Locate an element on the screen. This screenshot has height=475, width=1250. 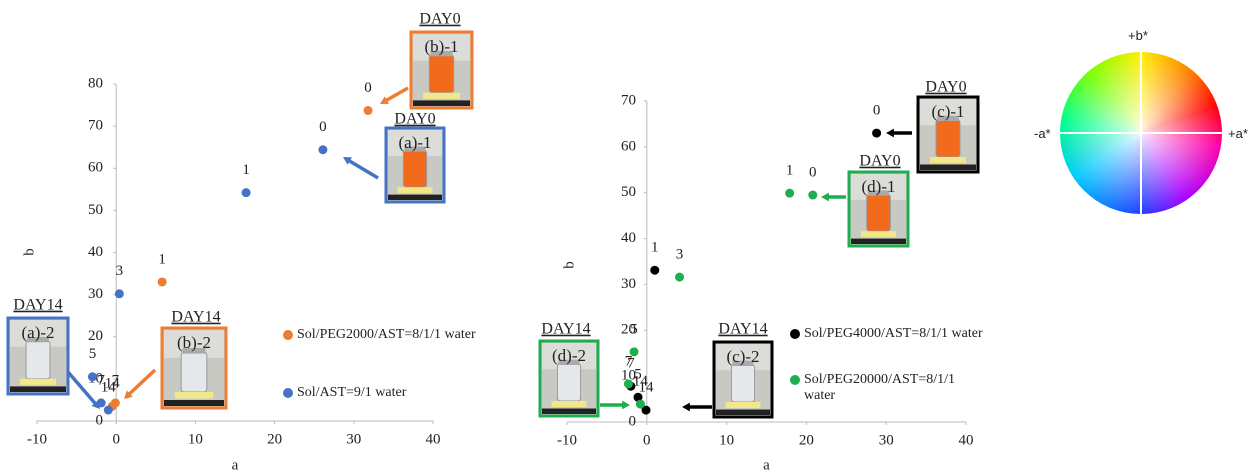
inset-label: (a)-1 is located at coordinates (414, 142).